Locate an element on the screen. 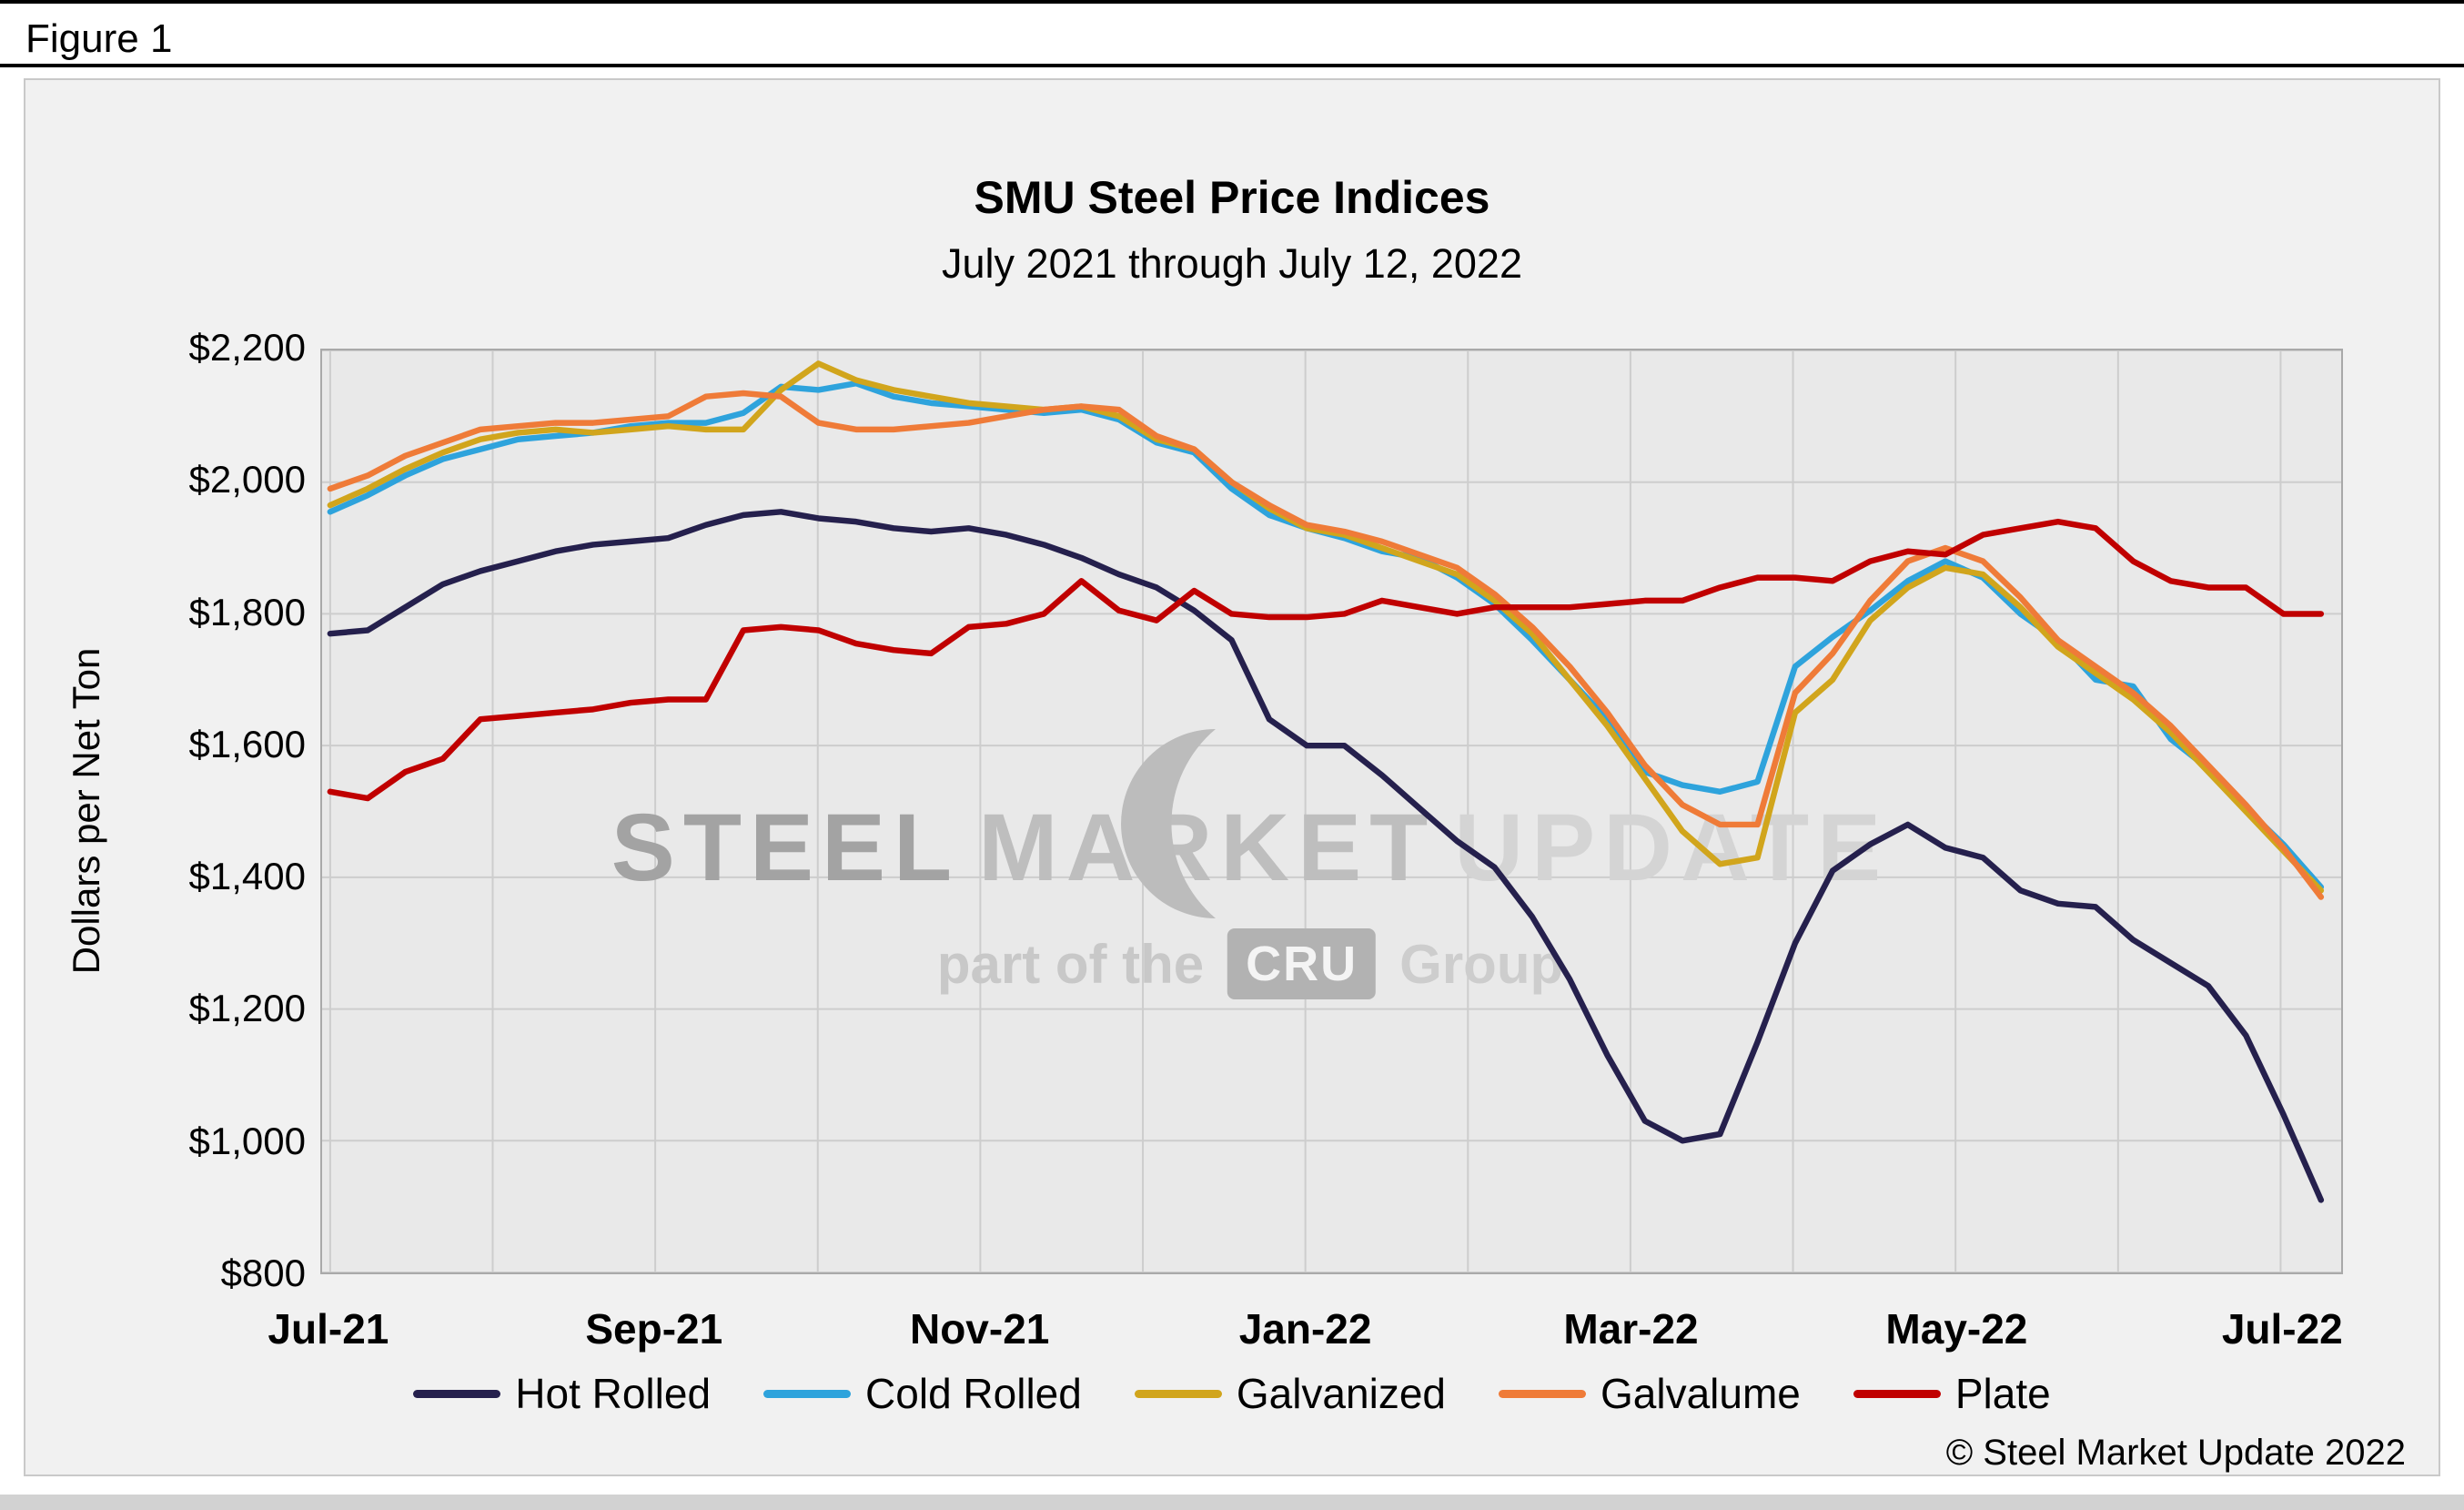 This screenshot has width=2464, height=1510. legend-item-hot-rolled: Hot Rolled is located at coordinates (562, 1393).